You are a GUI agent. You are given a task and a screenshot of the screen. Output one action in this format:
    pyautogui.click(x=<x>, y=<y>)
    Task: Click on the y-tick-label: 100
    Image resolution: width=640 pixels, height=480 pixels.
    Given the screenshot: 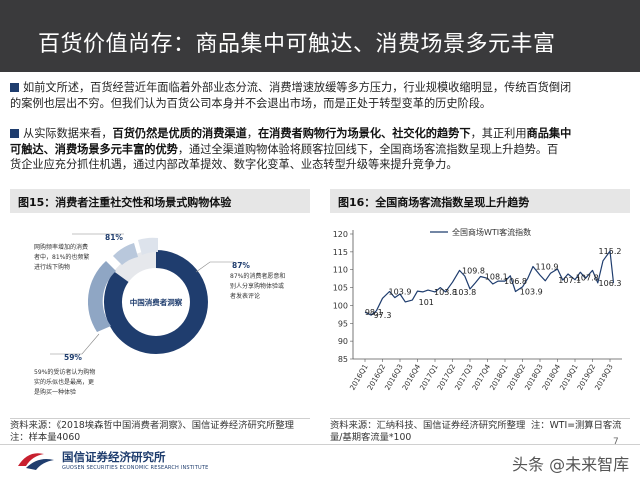 What is the action you would take?
    pyautogui.click(x=340, y=305)
    